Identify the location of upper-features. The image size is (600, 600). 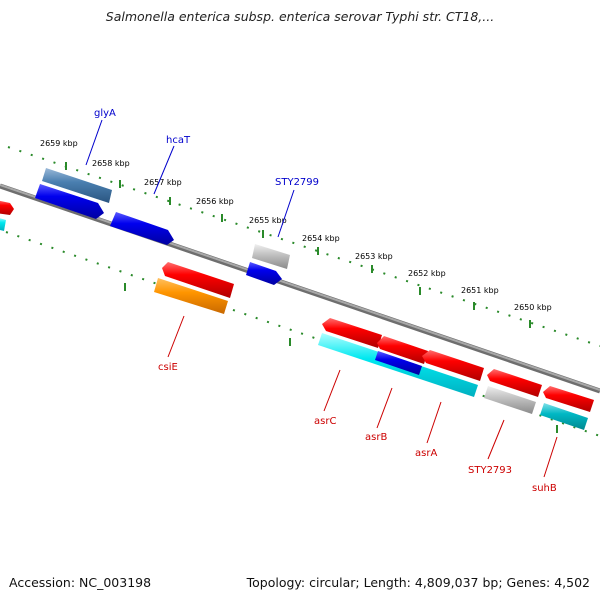
(145, 226).